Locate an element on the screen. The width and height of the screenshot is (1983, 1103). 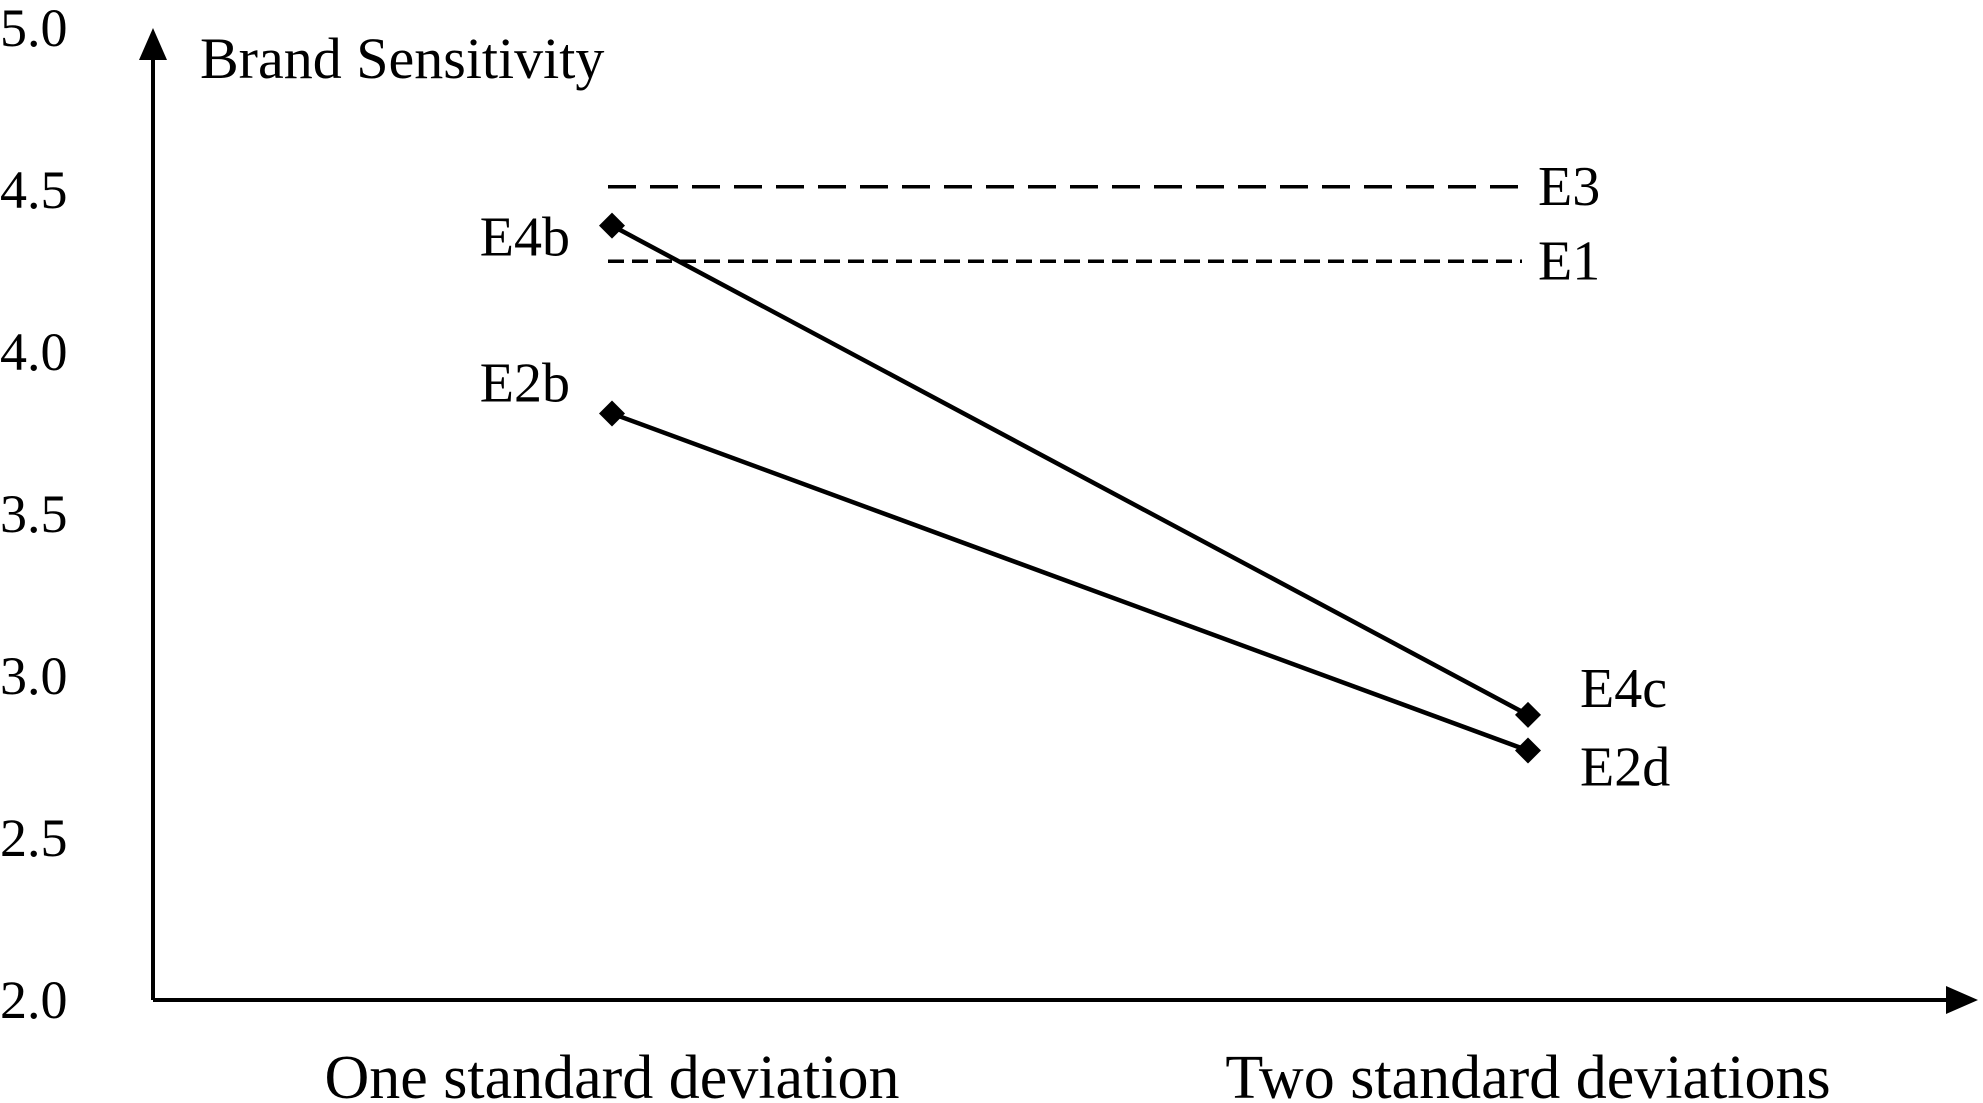
x-category-label: One standard deviation is located at coordinates (611, 1073).